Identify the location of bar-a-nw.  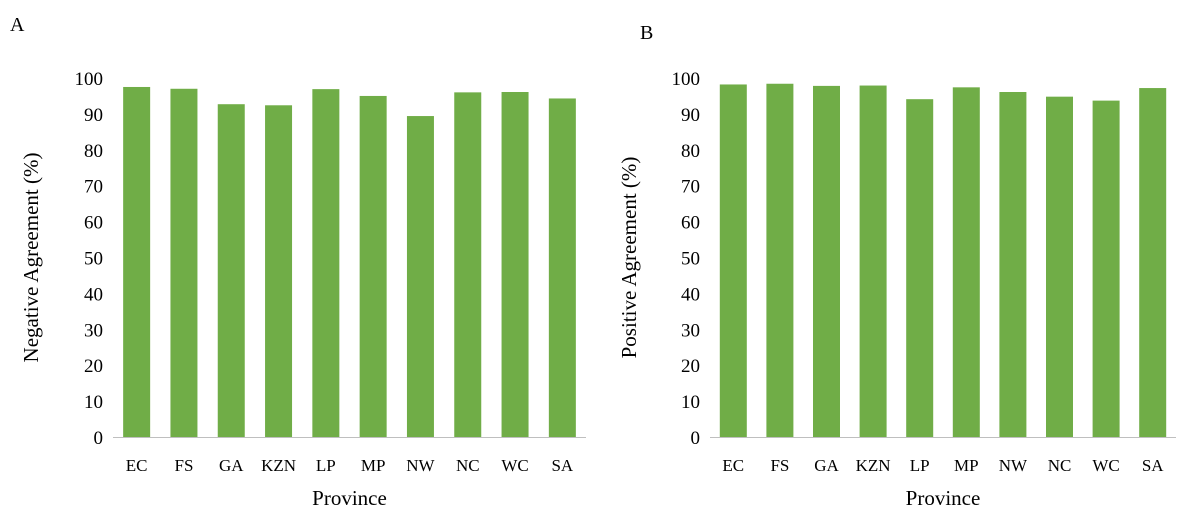
(420, 276).